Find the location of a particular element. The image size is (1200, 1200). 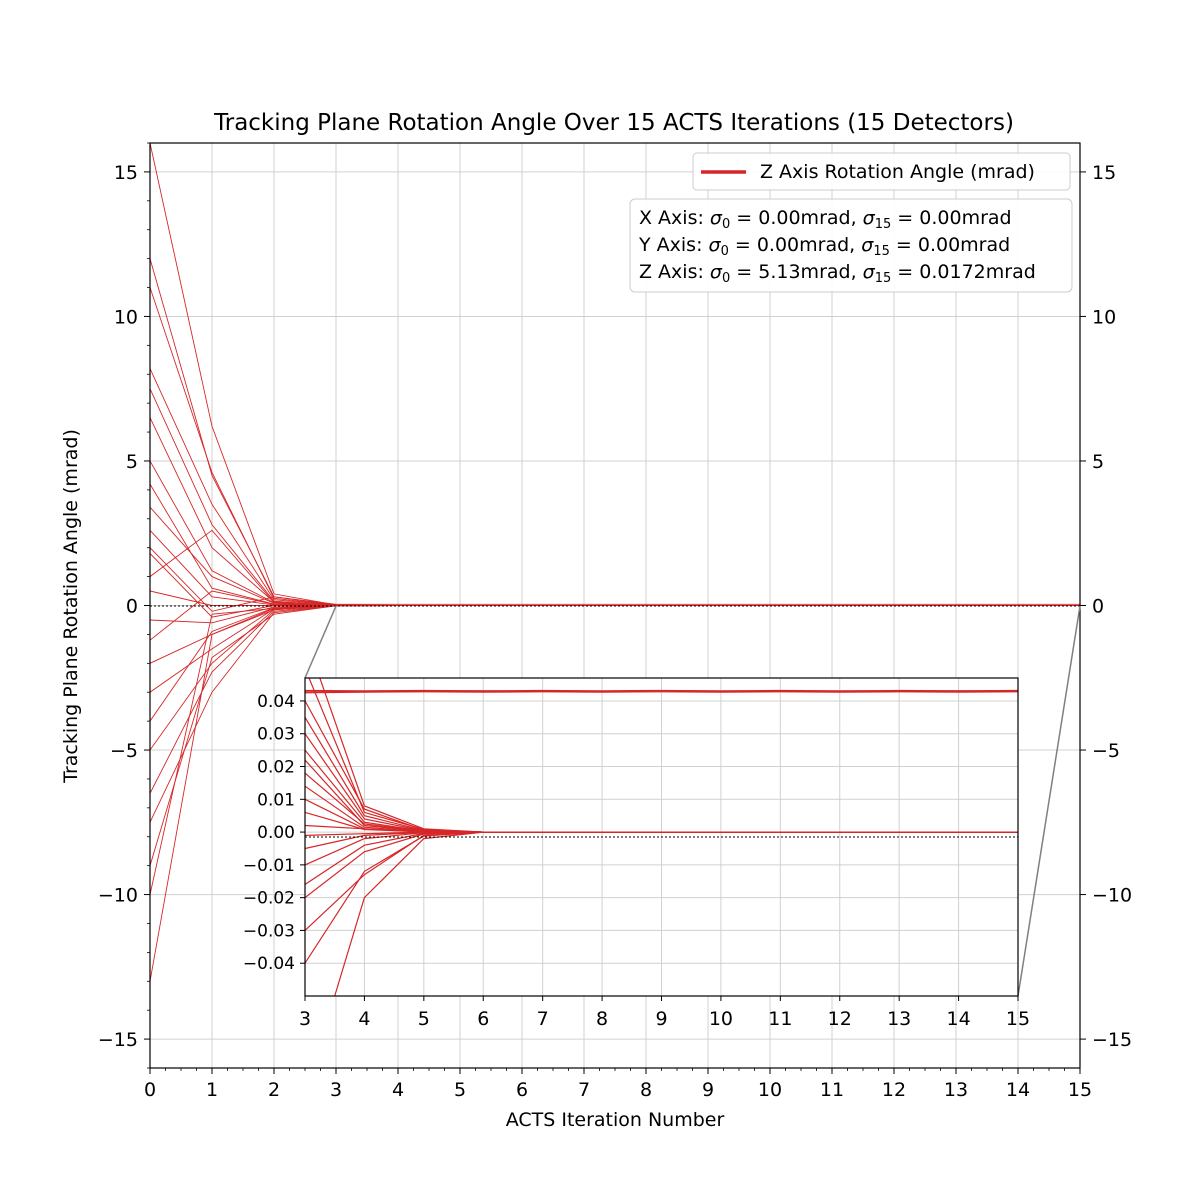

y-tick-label-right: 5 is located at coordinates (1098, 462).